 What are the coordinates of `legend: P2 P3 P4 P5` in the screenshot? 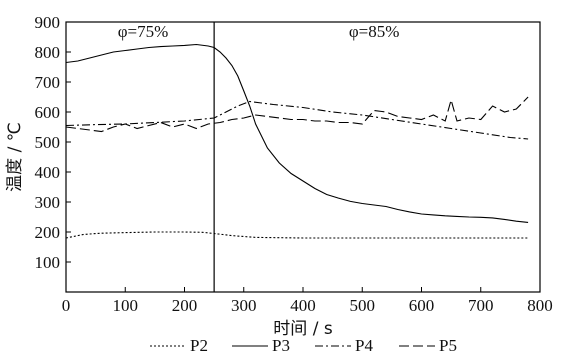 It's located at (303, 345).